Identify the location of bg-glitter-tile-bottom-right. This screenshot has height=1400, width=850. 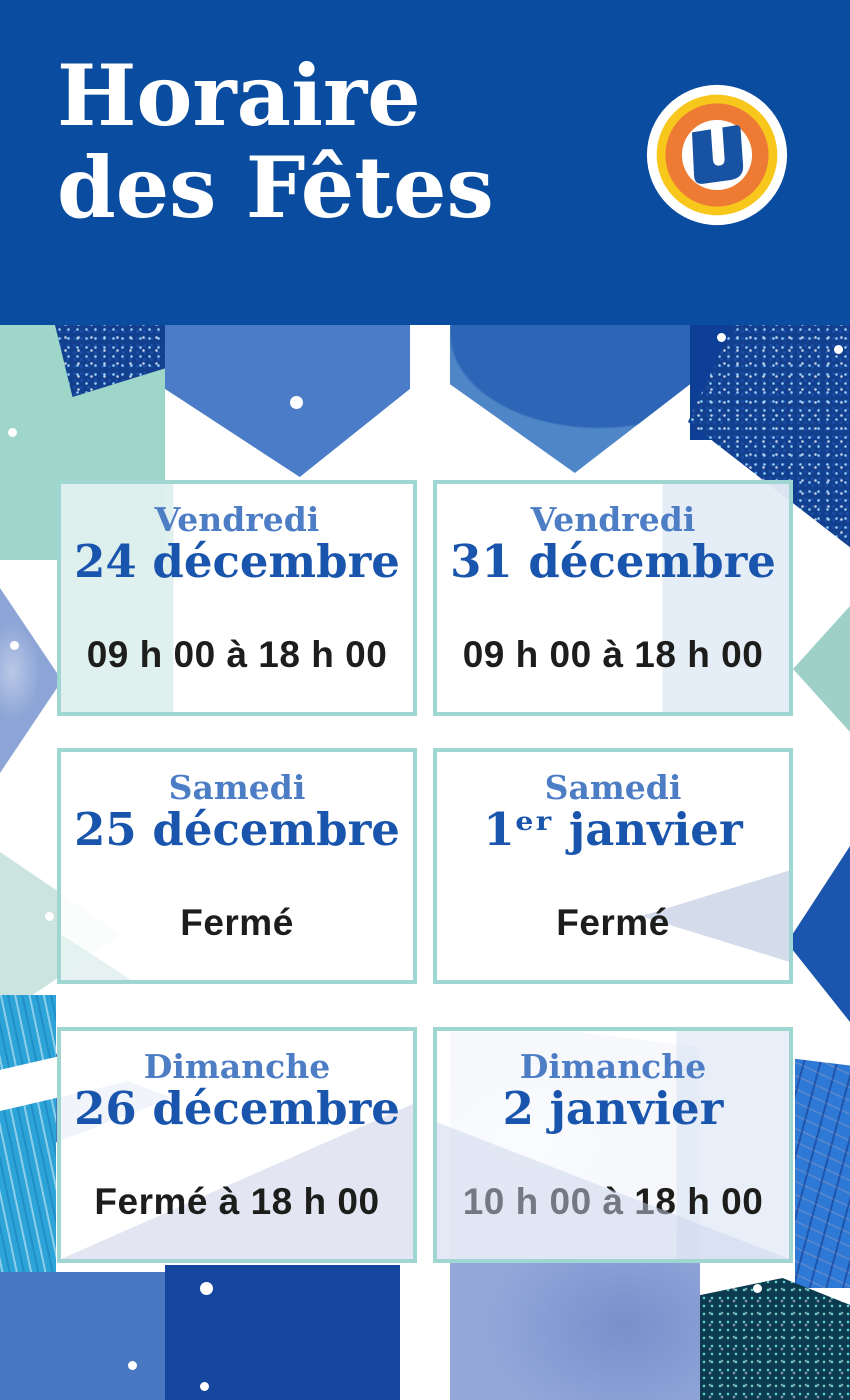
(775, 1339).